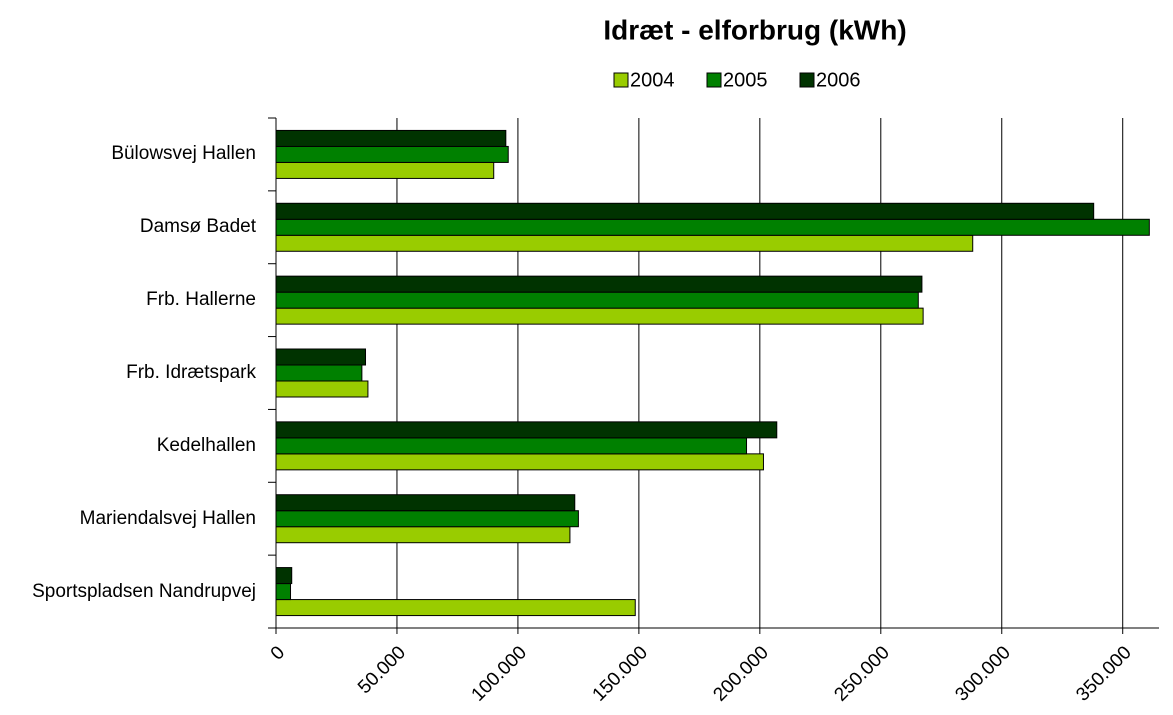 Image resolution: width=1173 pixels, height=715 pixels. I want to click on y-tick-label: Damsø Badet, so click(197, 227).